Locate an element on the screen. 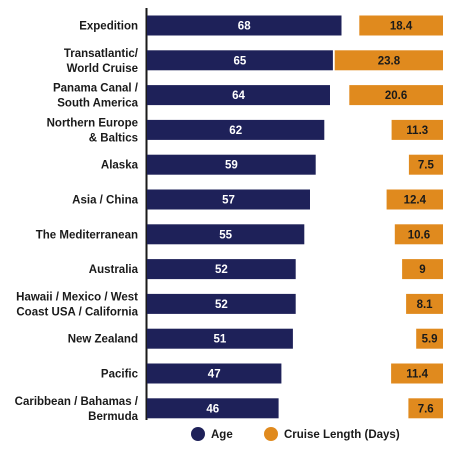 This screenshot has height=451, width=456. category-label: Caribbean / Bahamas / Bermuda is located at coordinates (77, 409).